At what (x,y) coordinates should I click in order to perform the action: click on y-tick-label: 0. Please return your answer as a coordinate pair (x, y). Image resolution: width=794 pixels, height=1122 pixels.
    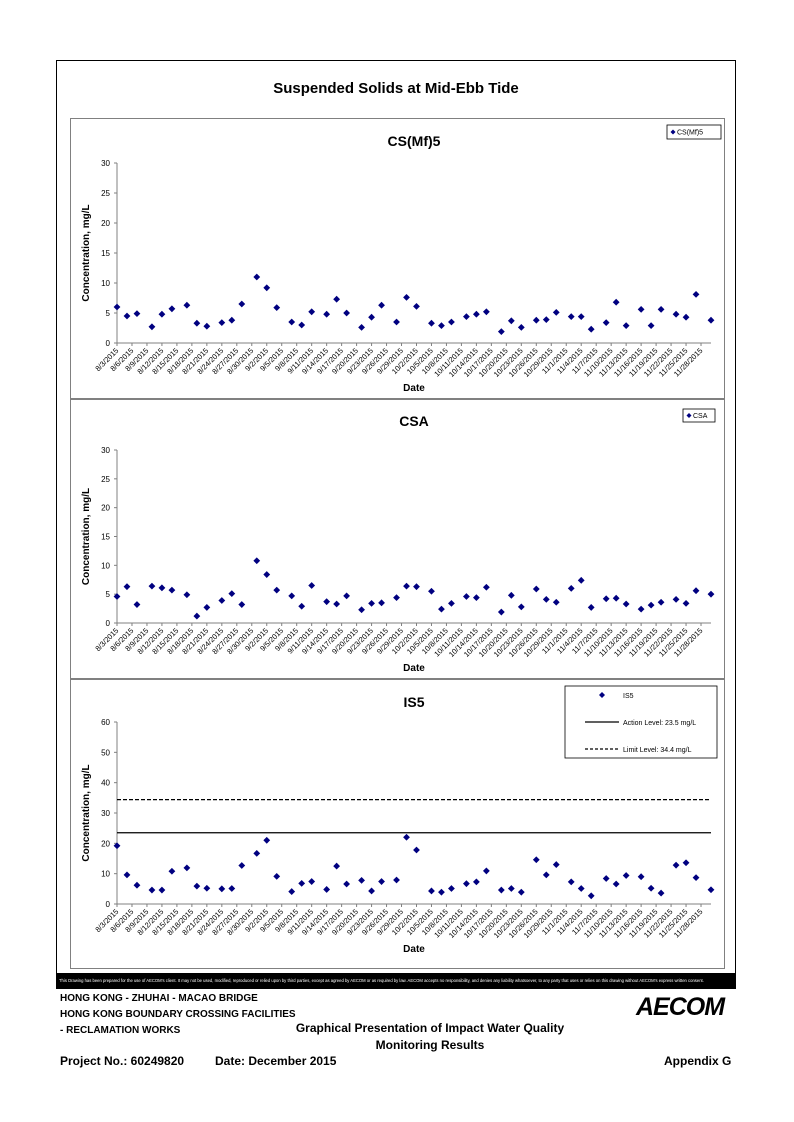
    Looking at the image, I should click on (108, 904).